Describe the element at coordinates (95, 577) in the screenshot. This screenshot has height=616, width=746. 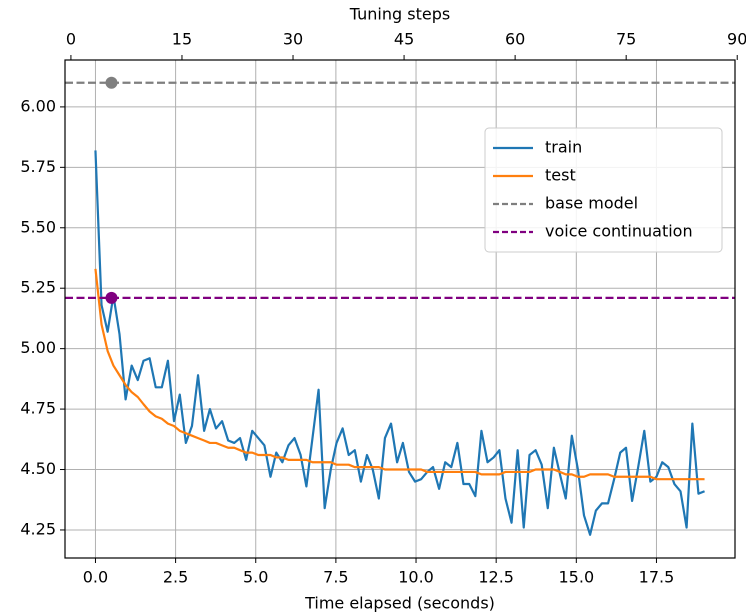
I see `x-tick-label: 0.0` at that location.